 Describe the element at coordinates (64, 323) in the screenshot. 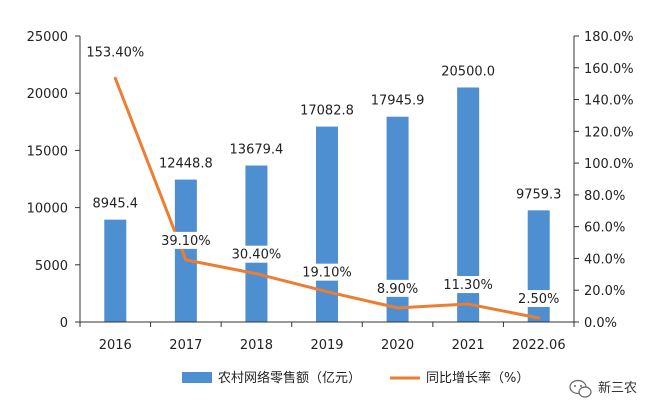

I see `left-tick-label: 0` at that location.